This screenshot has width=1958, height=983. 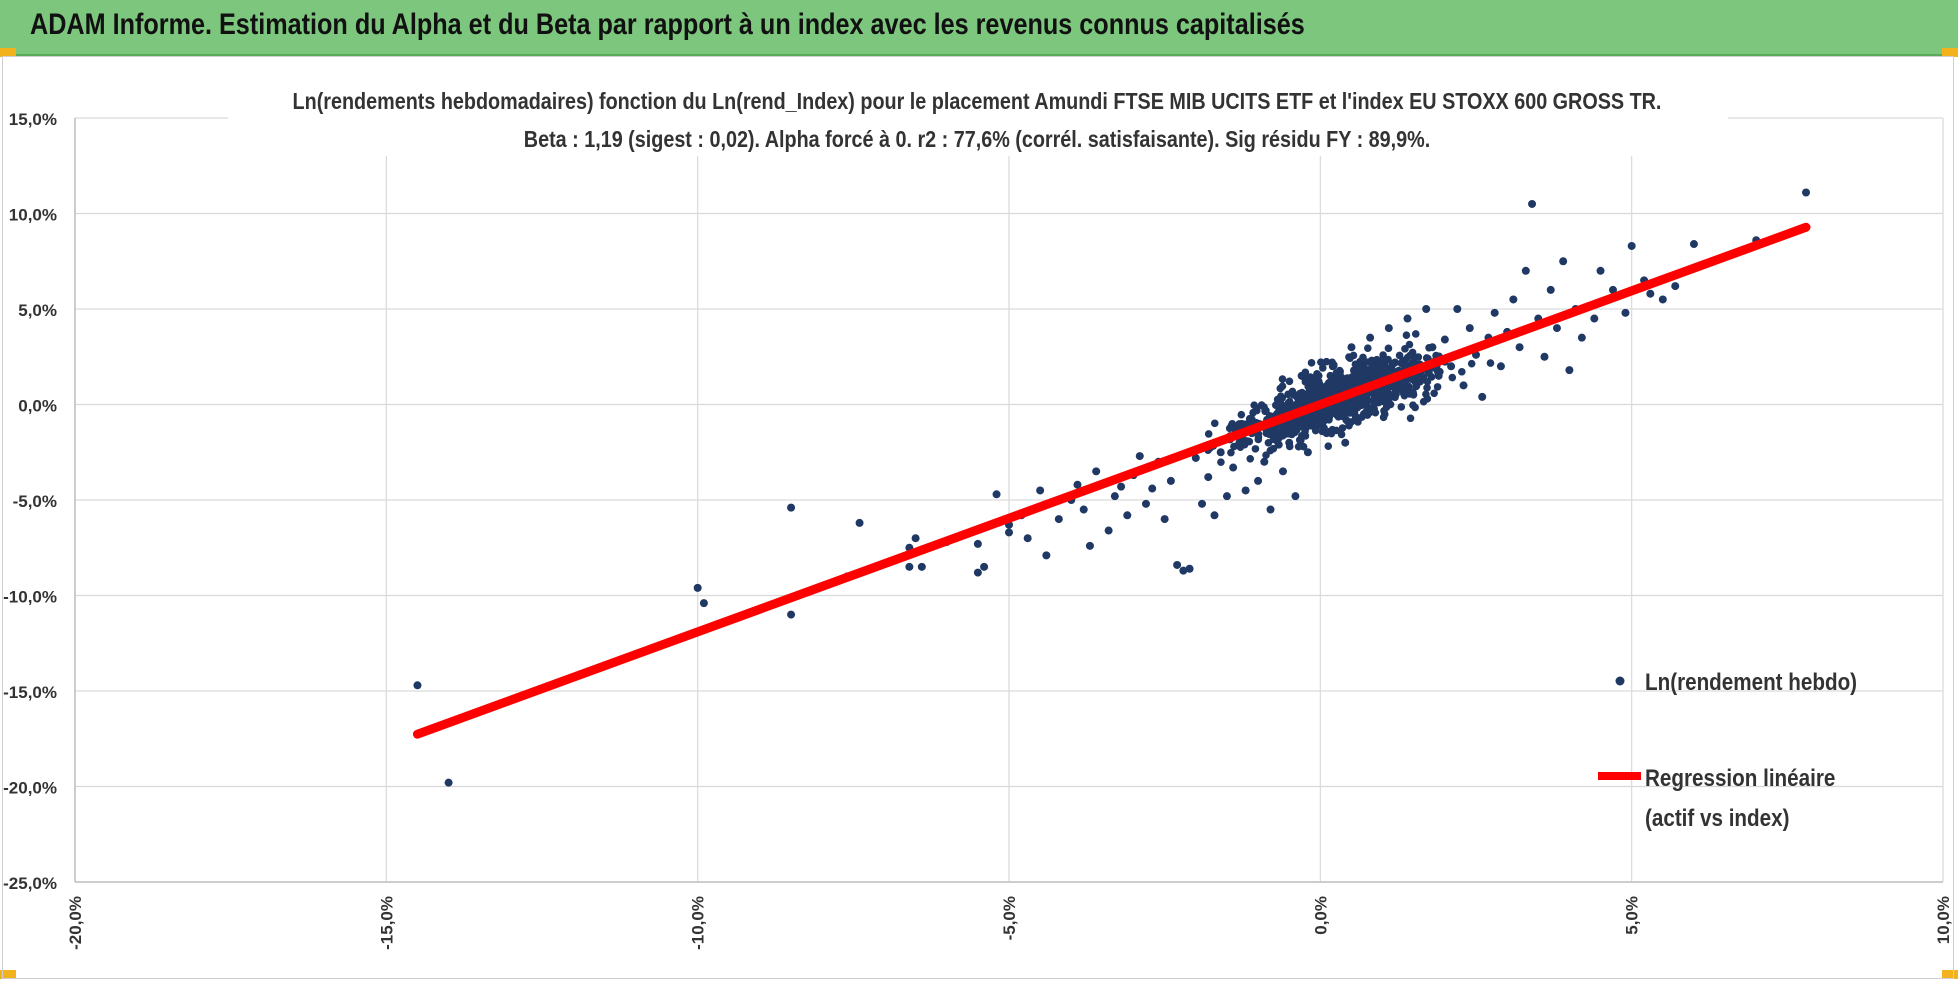 What do you see at coordinates (1751, 682) in the screenshot?
I see `legend-scatter-label: Ln(rendement hebdo)` at bounding box center [1751, 682].